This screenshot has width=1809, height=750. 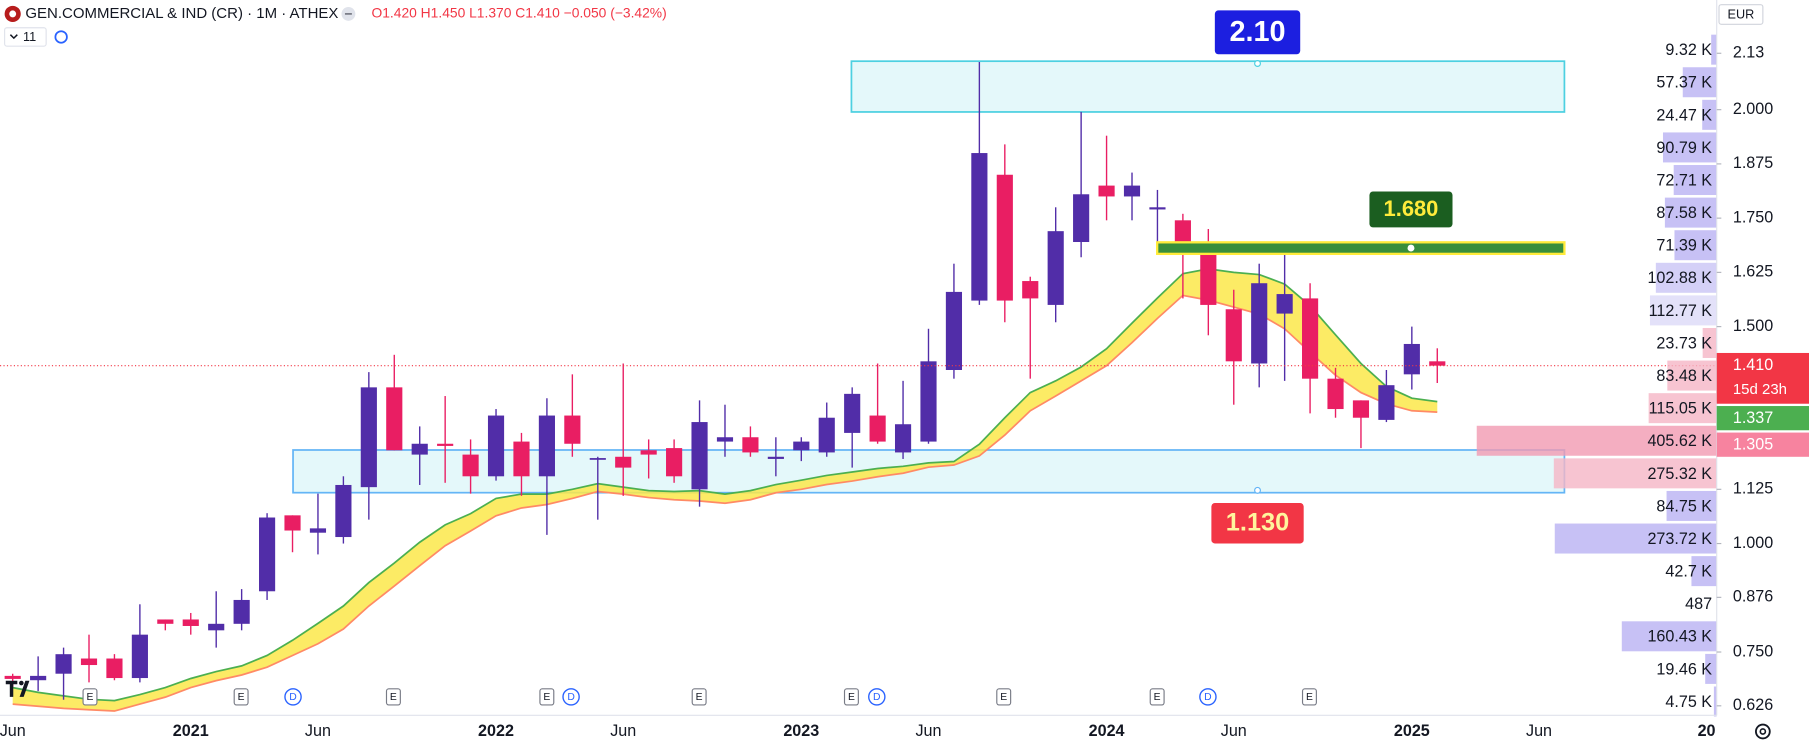 I want to click on symbol-logo-inner, so click(x=13, y=14).